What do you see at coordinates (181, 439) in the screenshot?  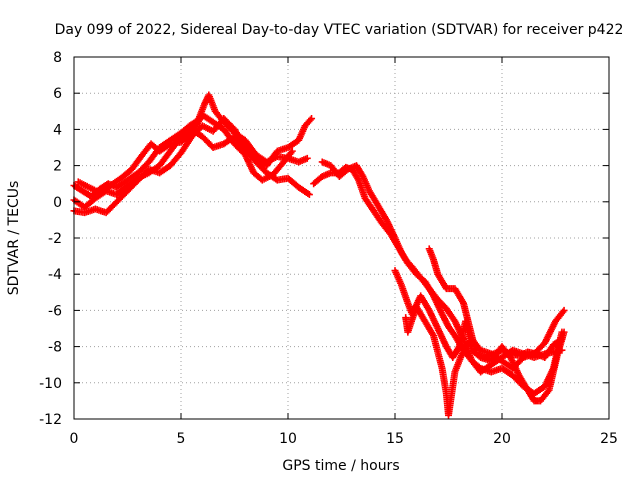 I see `x-tick-label: 5` at bounding box center [181, 439].